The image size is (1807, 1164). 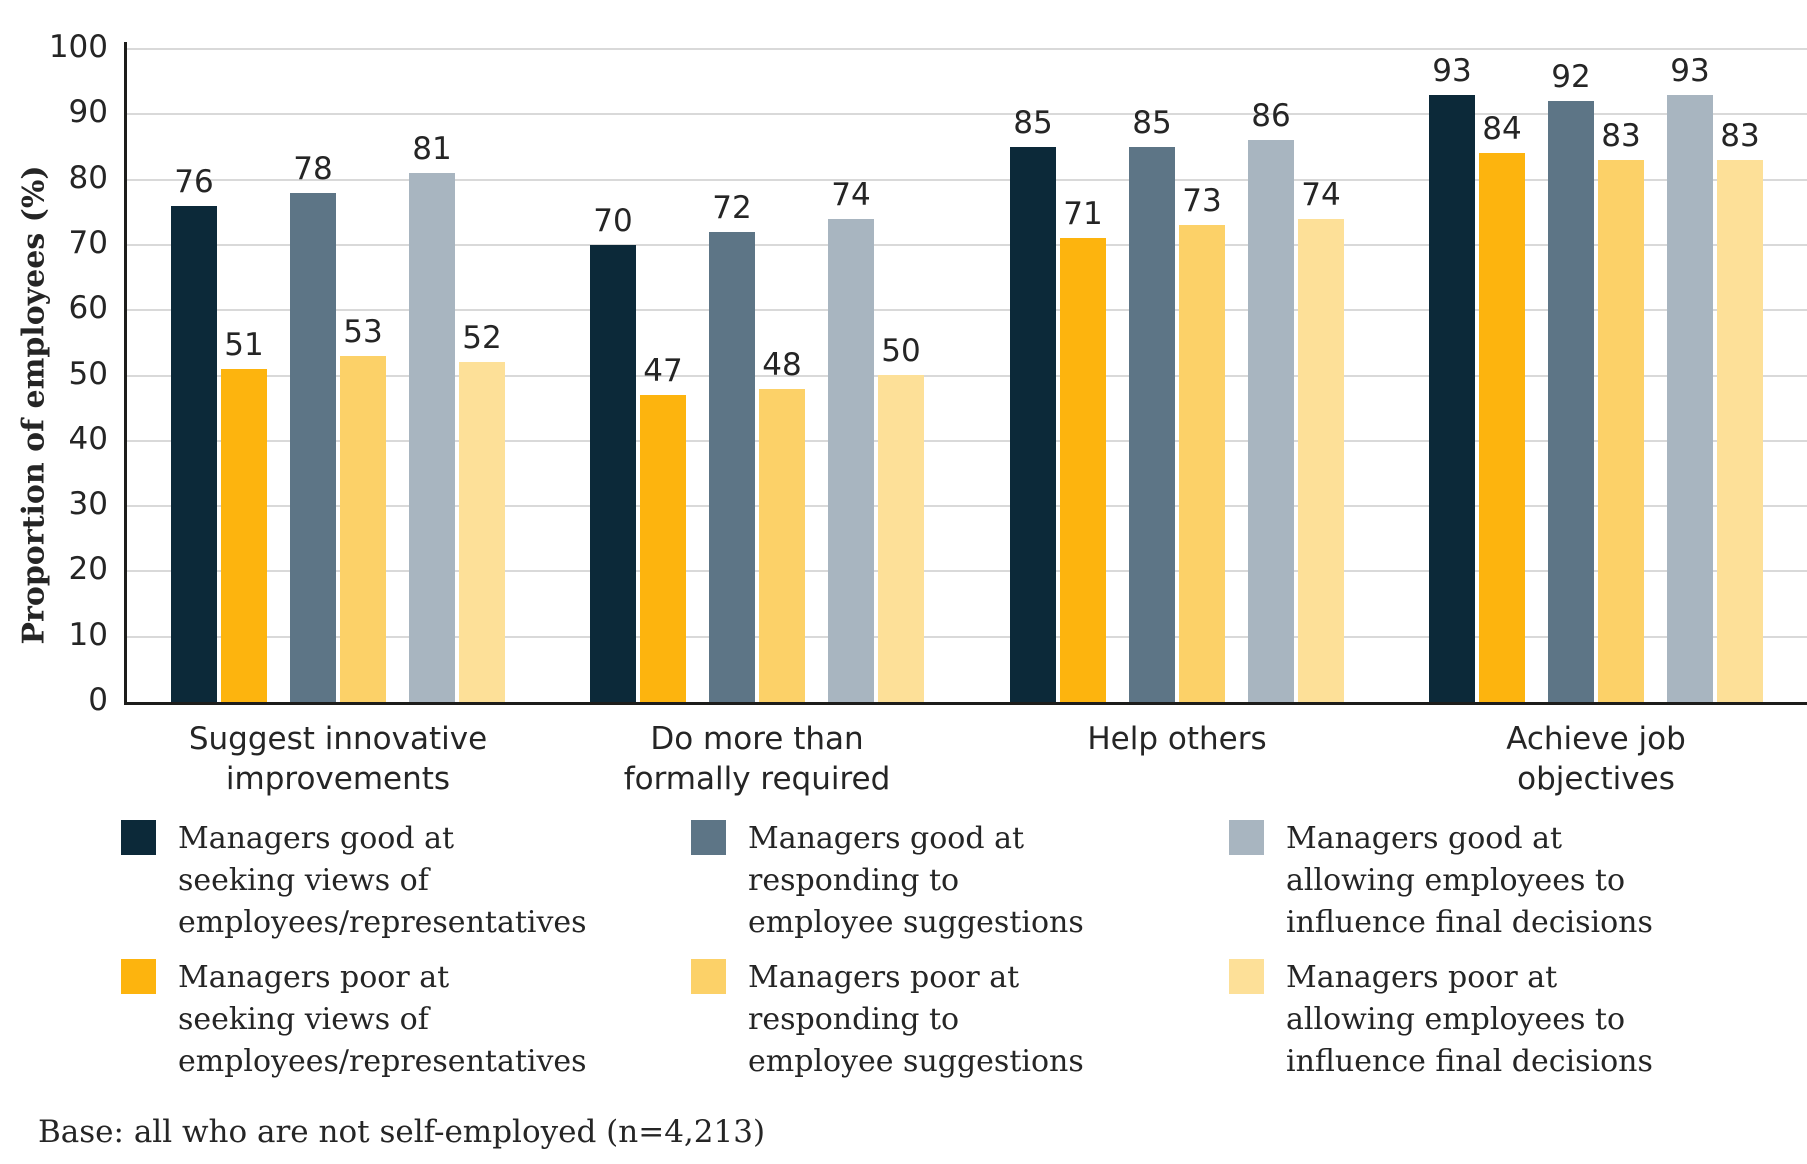 I want to click on bar-series3-cat2, so click(x=732, y=467).